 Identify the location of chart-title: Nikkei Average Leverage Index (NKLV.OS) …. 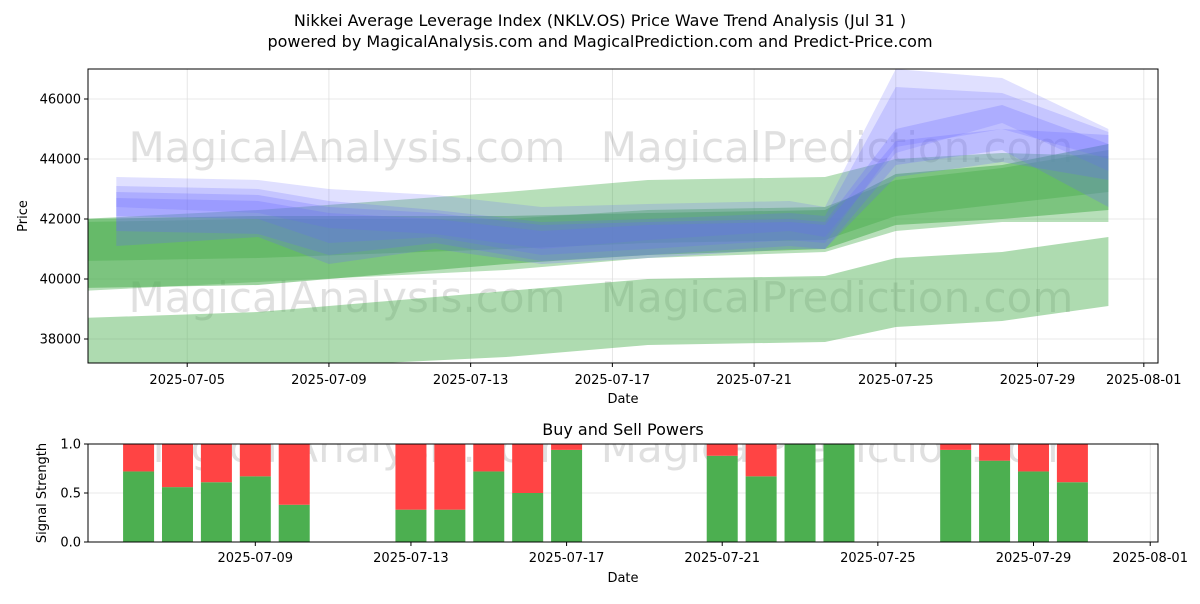
(600, 20).